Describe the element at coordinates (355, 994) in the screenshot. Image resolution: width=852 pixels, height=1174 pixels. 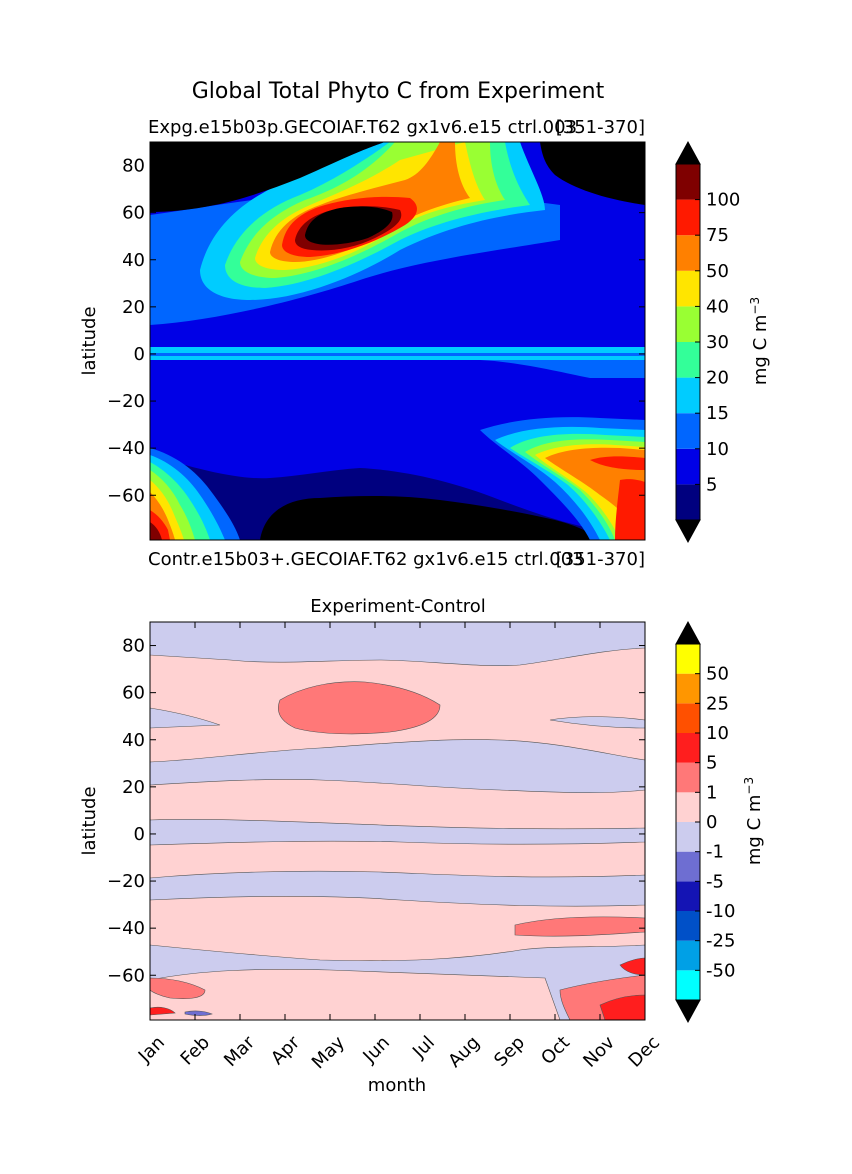
I see `bottom-pos-band-antarctic` at that location.